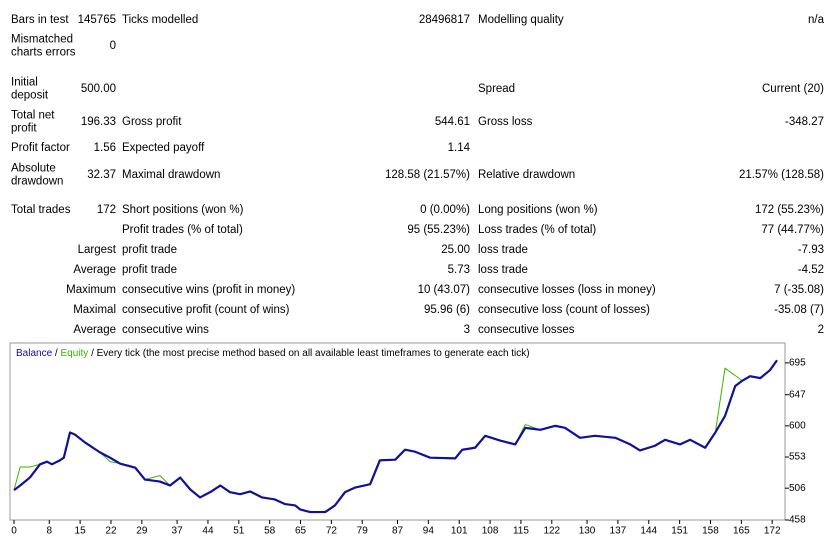 Image resolution: width=834 pixels, height=544 pixels. Describe the element at coordinates (208, 290) in the screenshot. I see `field-label: consecutive wins (profit in money)` at that location.